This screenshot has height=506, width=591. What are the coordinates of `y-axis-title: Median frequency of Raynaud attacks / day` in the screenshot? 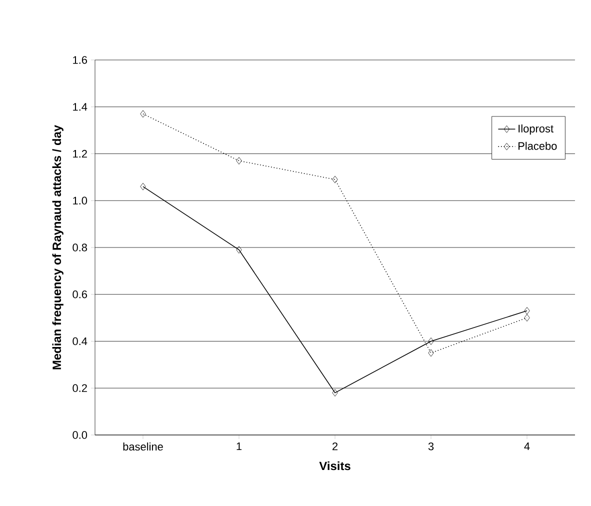 It's located at (58, 247).